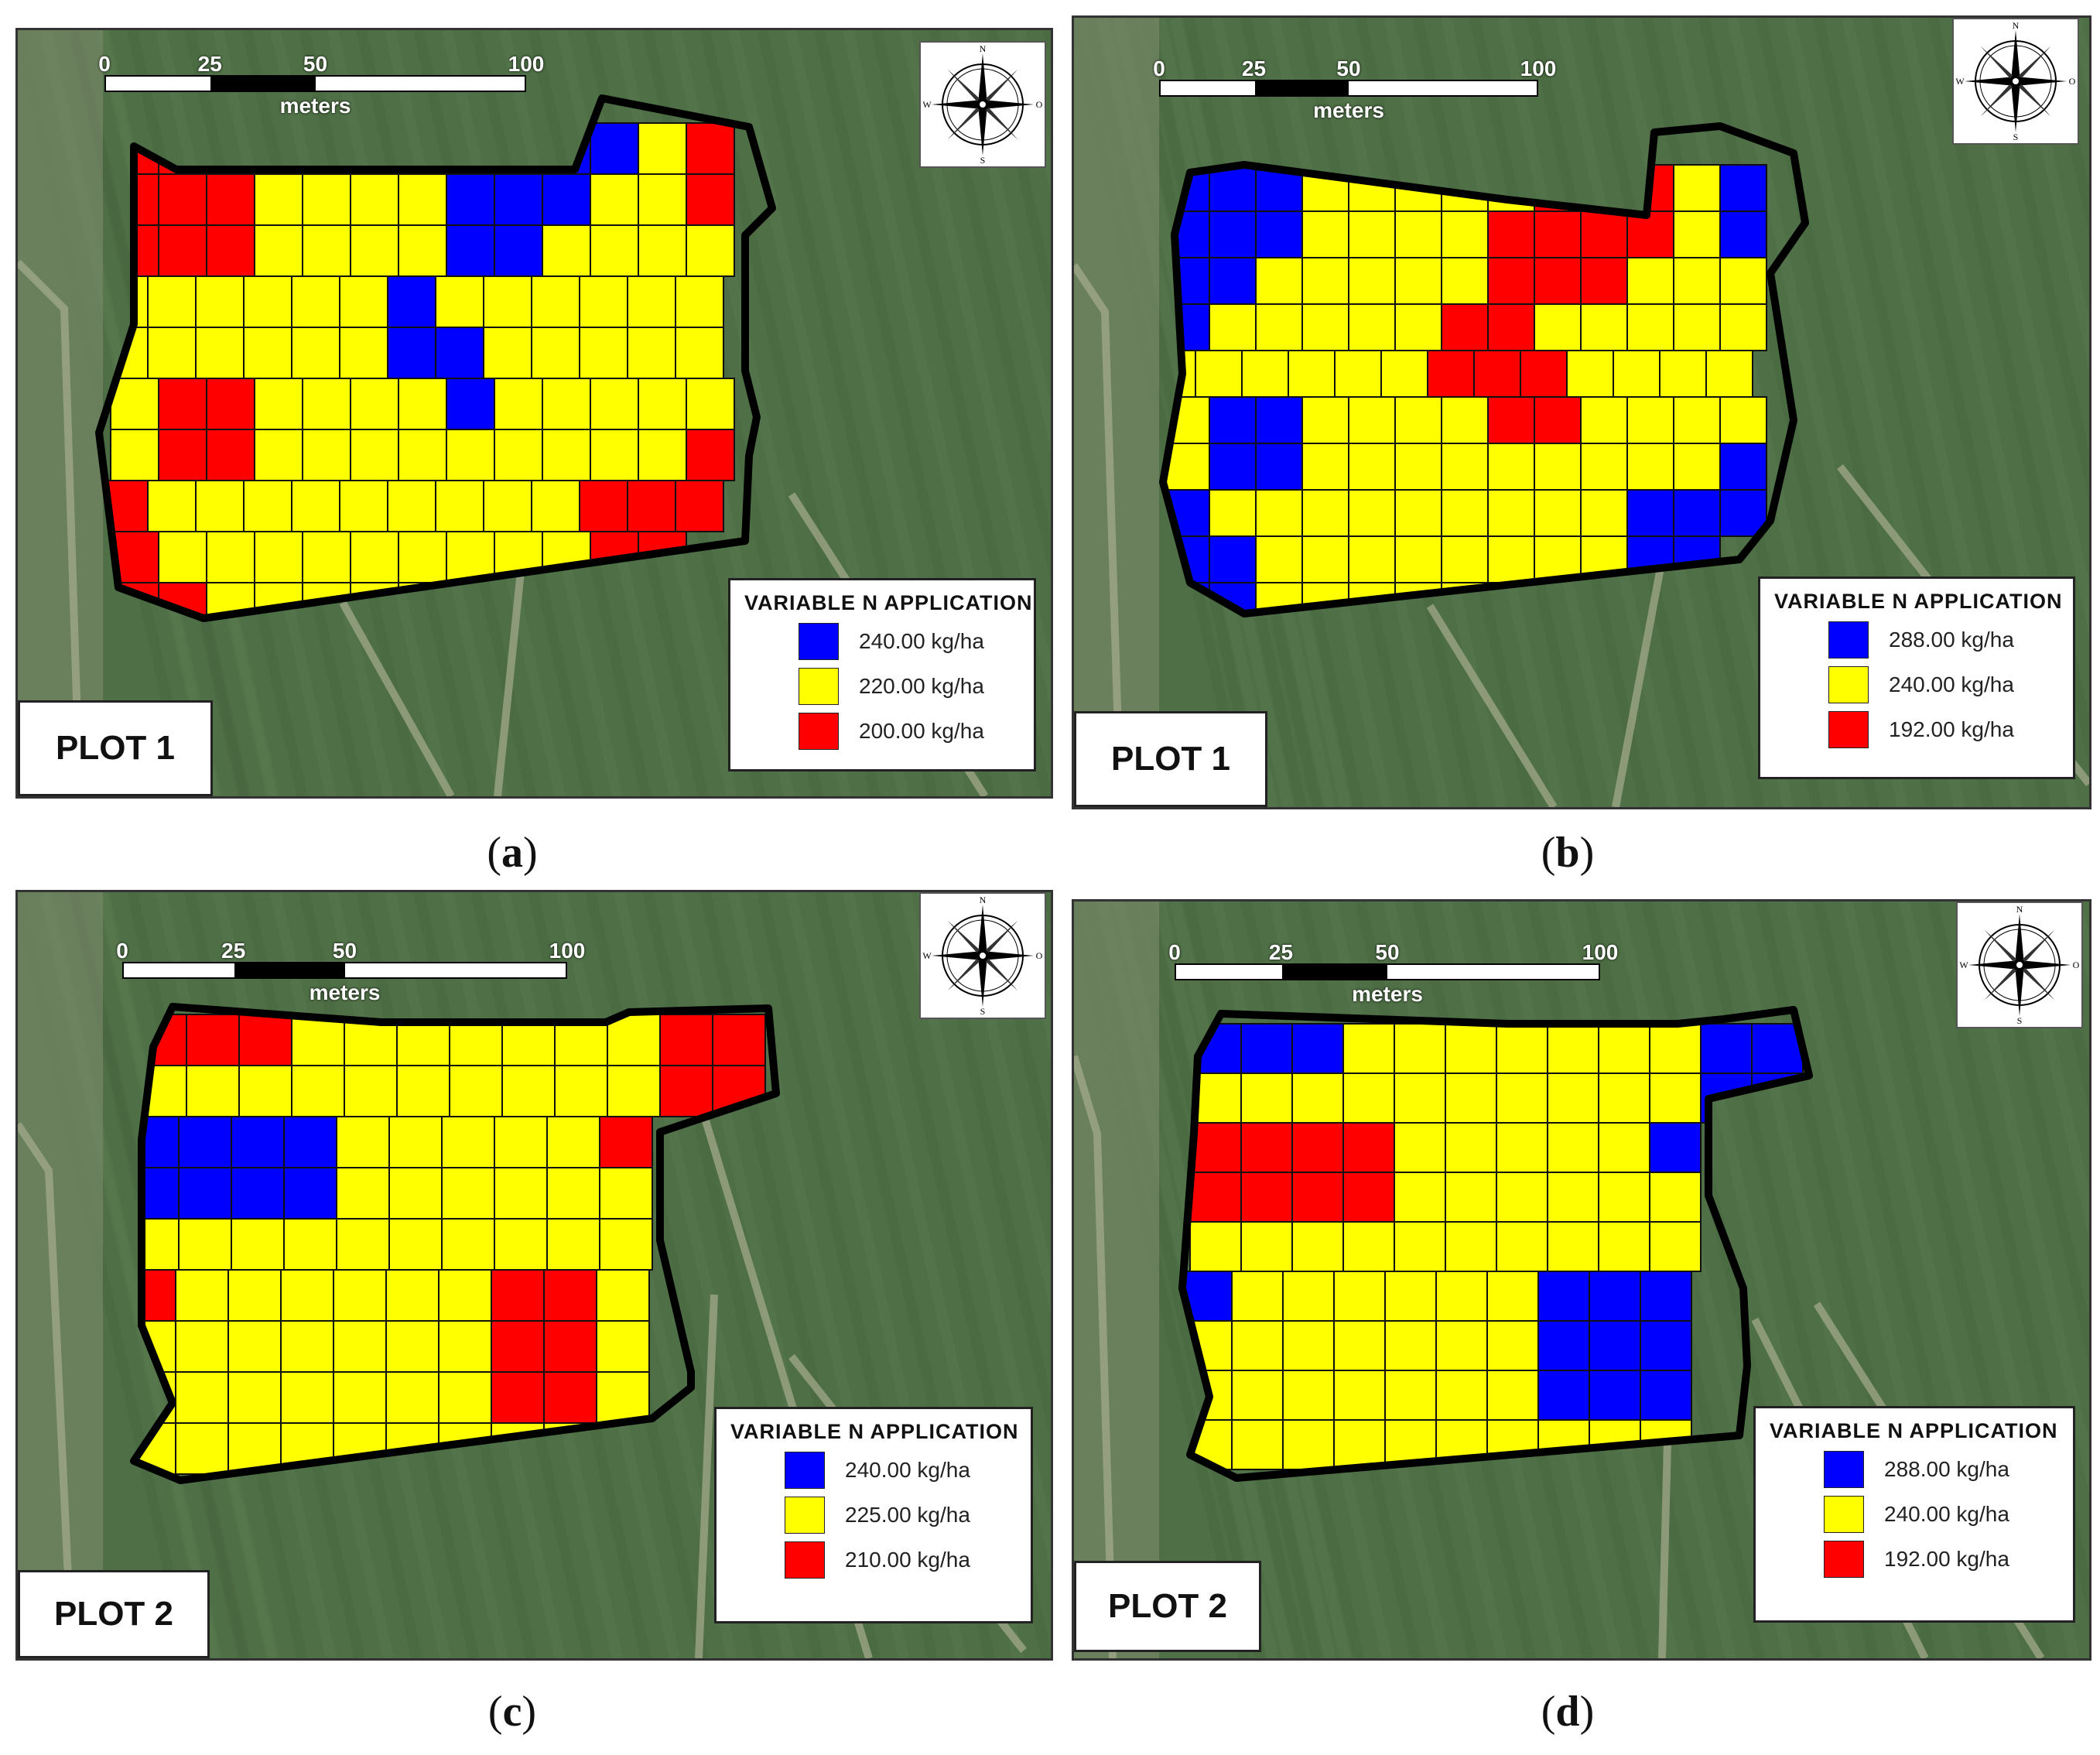  Describe the element at coordinates (512, 1712) in the screenshot. I see `caption-c: (c)` at that location.